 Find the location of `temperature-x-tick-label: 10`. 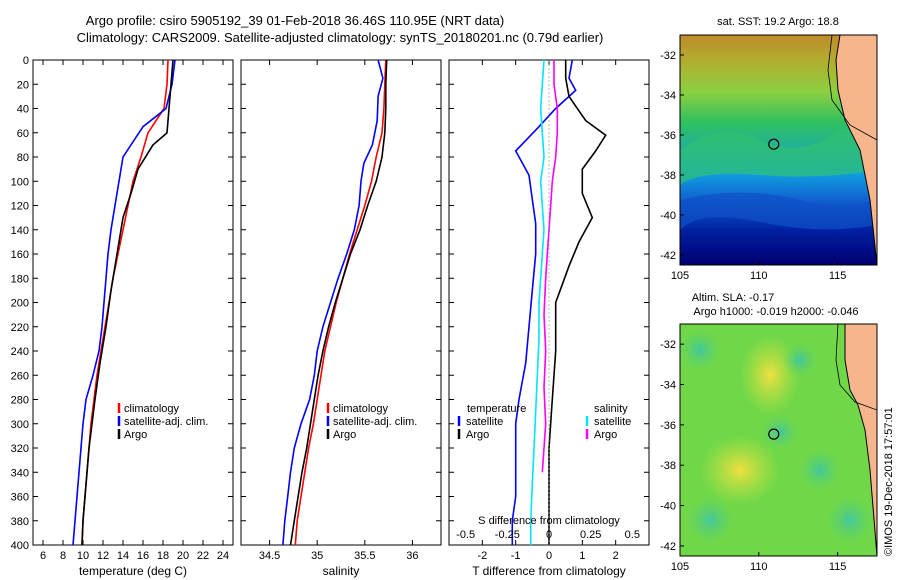

temperature-x-tick-label: 10 is located at coordinates (83, 556).